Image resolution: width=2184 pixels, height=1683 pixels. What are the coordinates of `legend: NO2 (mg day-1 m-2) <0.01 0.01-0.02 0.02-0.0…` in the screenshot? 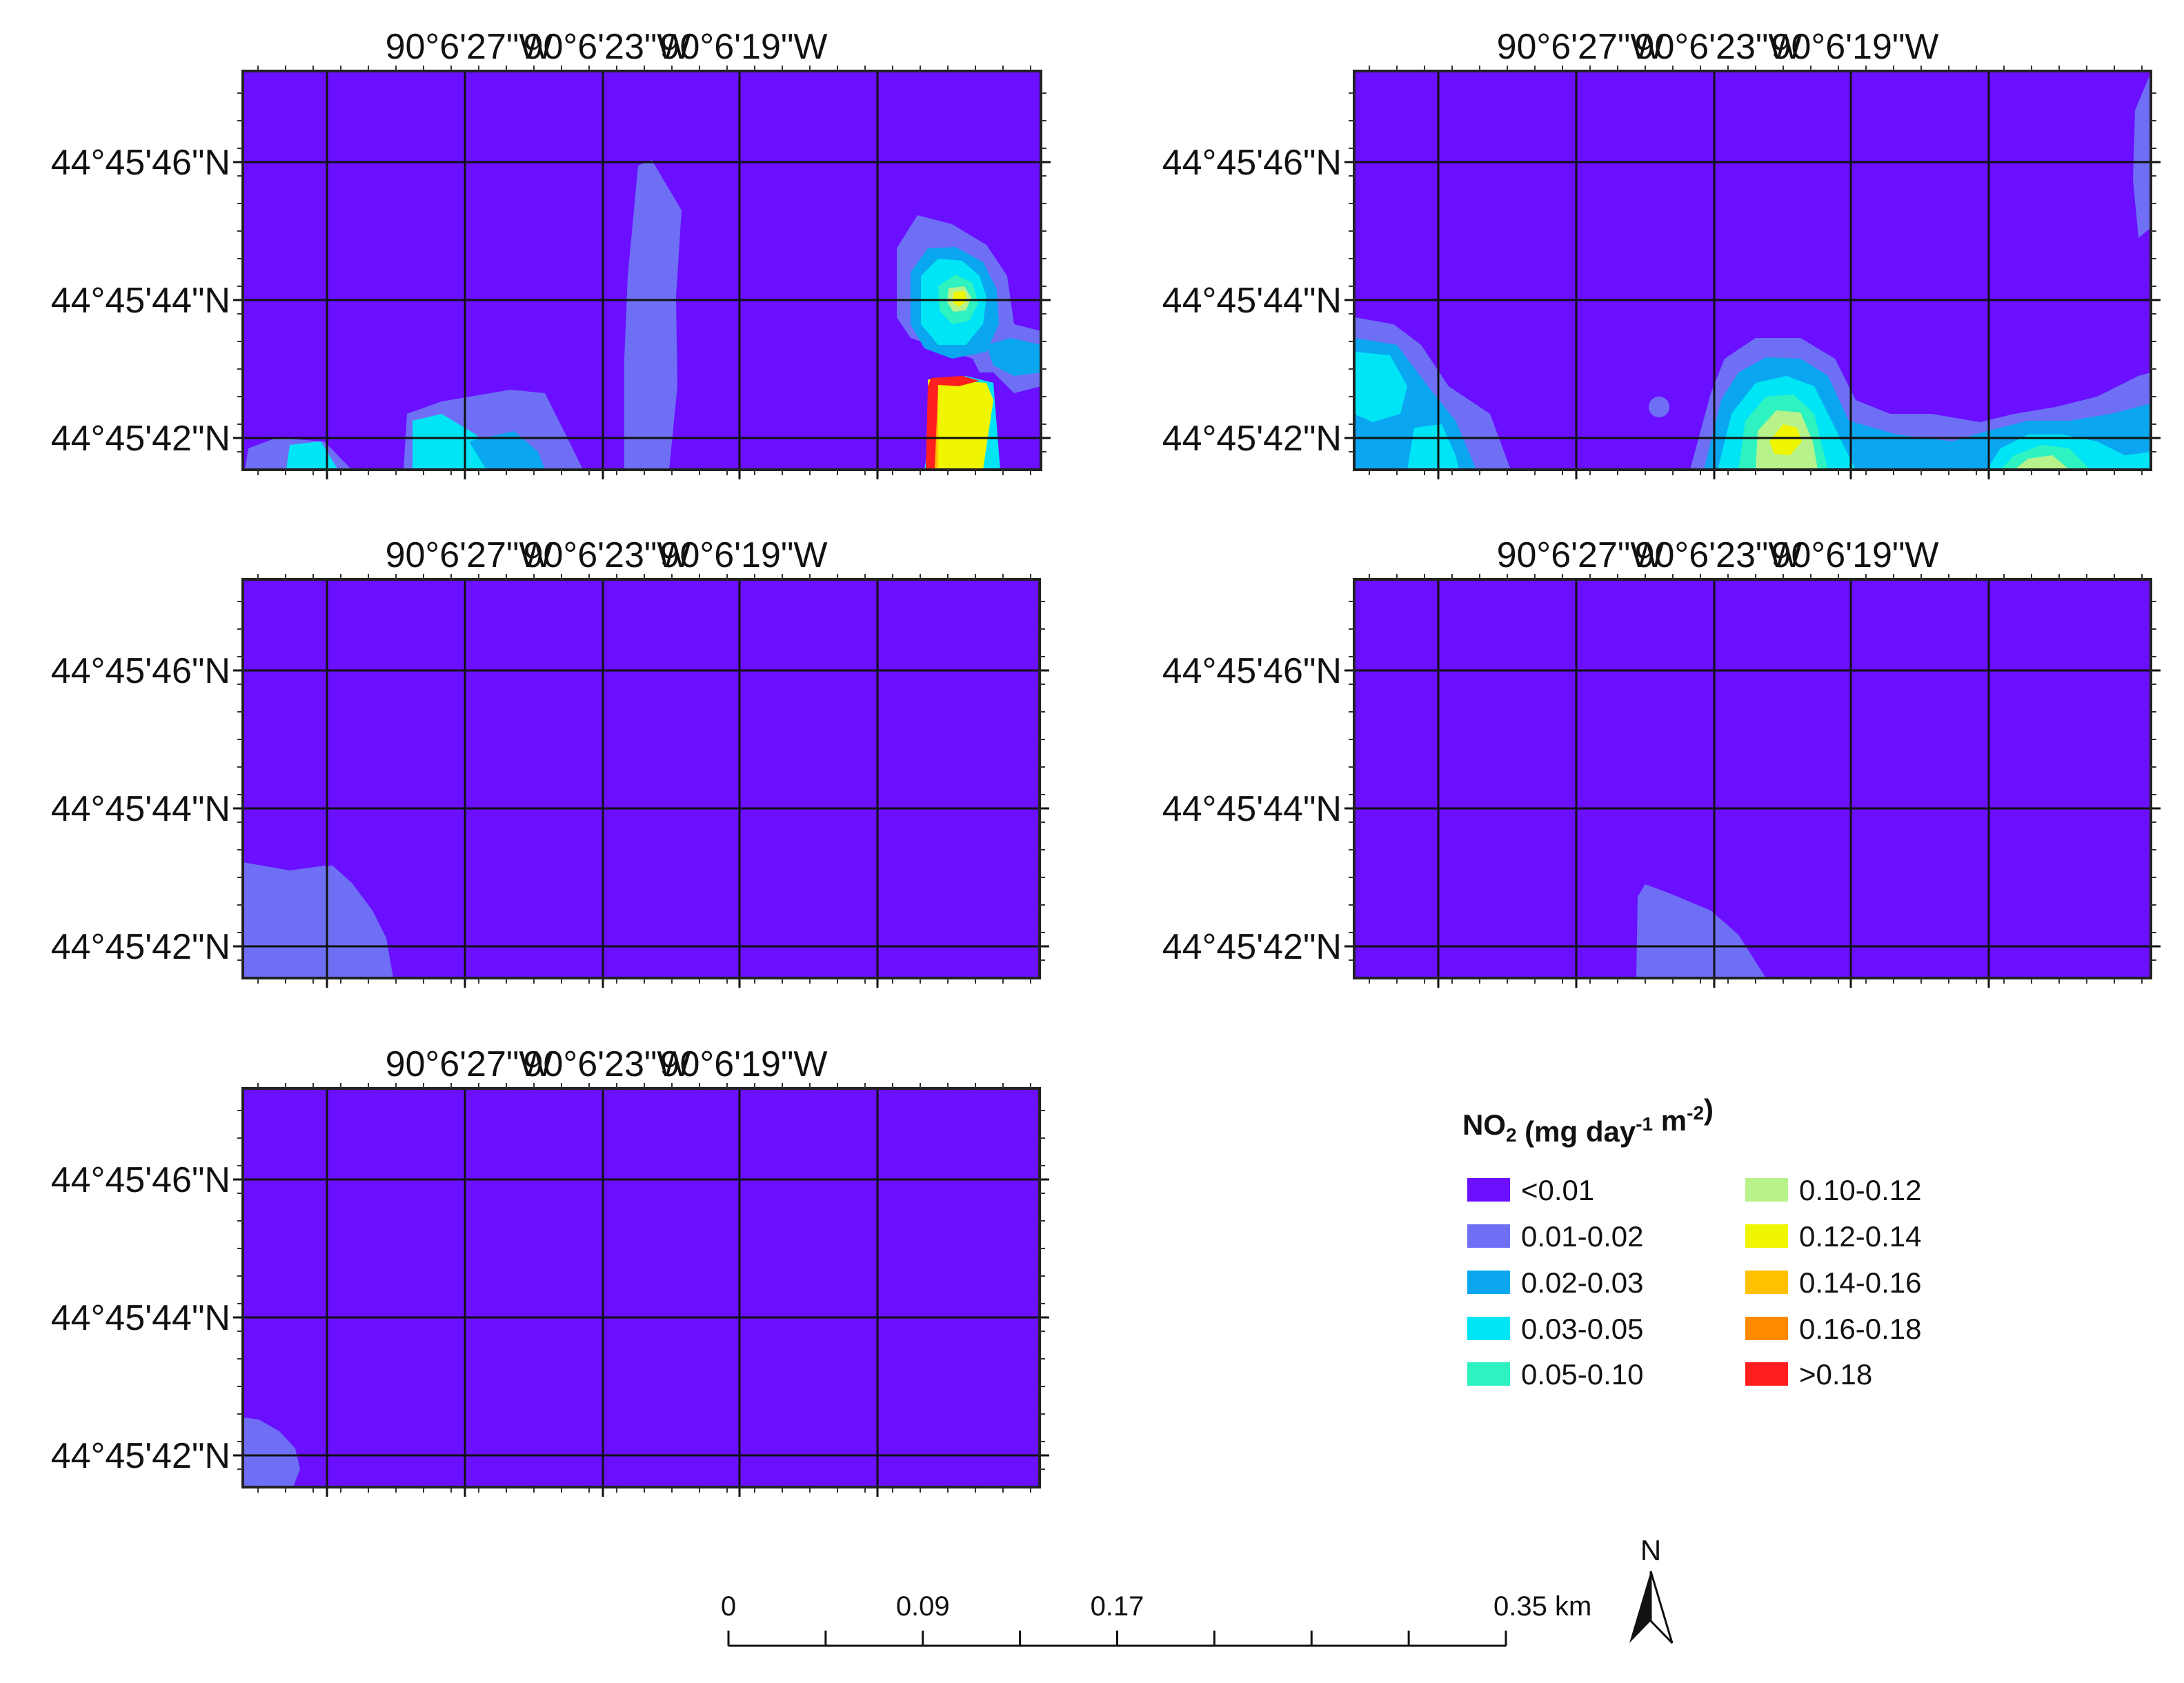 It's located at (1692, 1242).